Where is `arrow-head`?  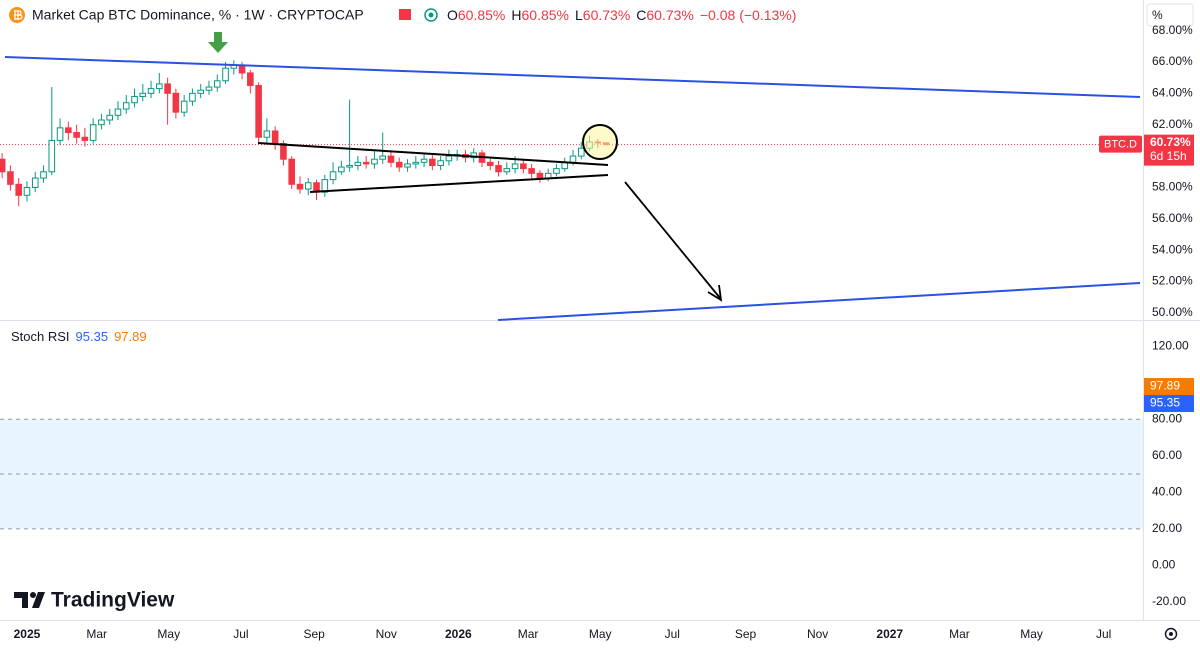
arrow-head is located at coordinates (715, 293).